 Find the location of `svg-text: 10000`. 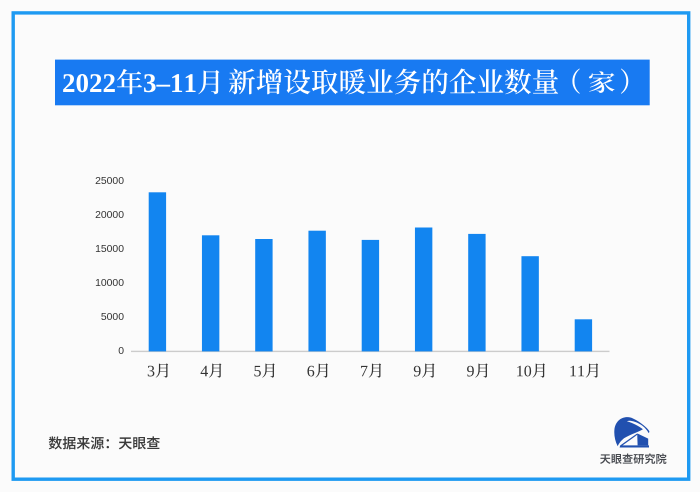

svg-text: 10000 is located at coordinates (109, 283).